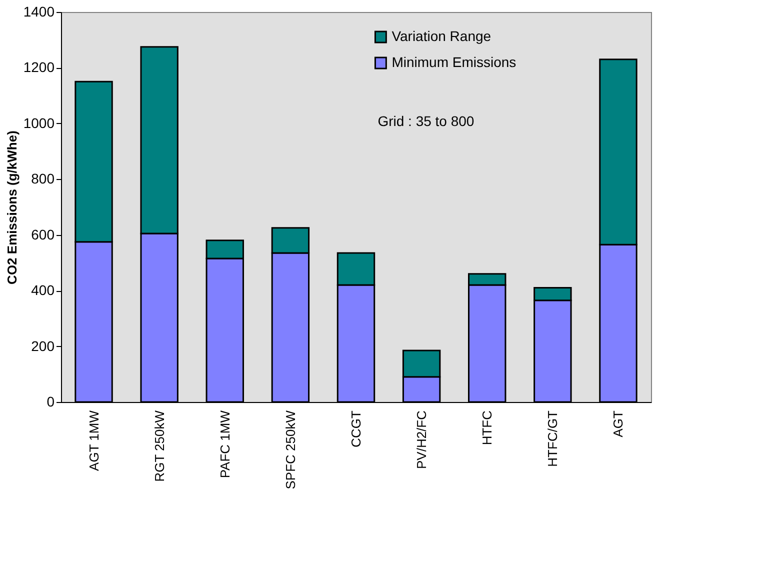  I want to click on y-axis-title: CO2 Emissions (g/kWhe), so click(12, 207).